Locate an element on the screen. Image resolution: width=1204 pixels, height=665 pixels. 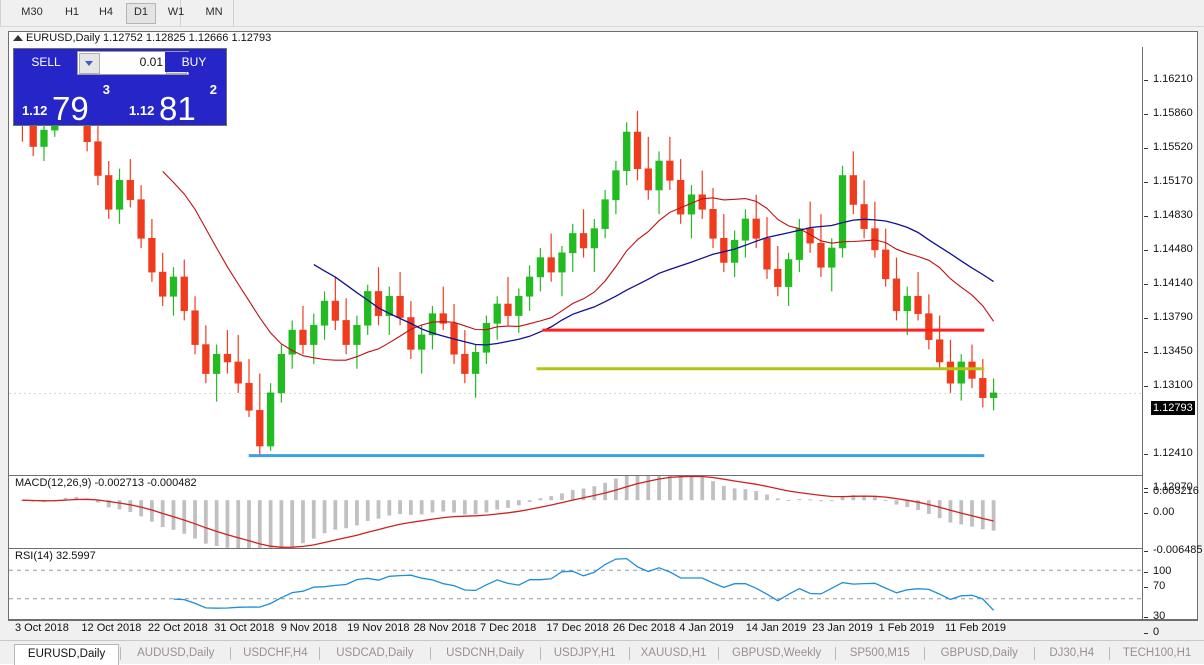
symbol-tab-audusd-daily: AUDUSD,Daily is located at coordinates (176, 653).